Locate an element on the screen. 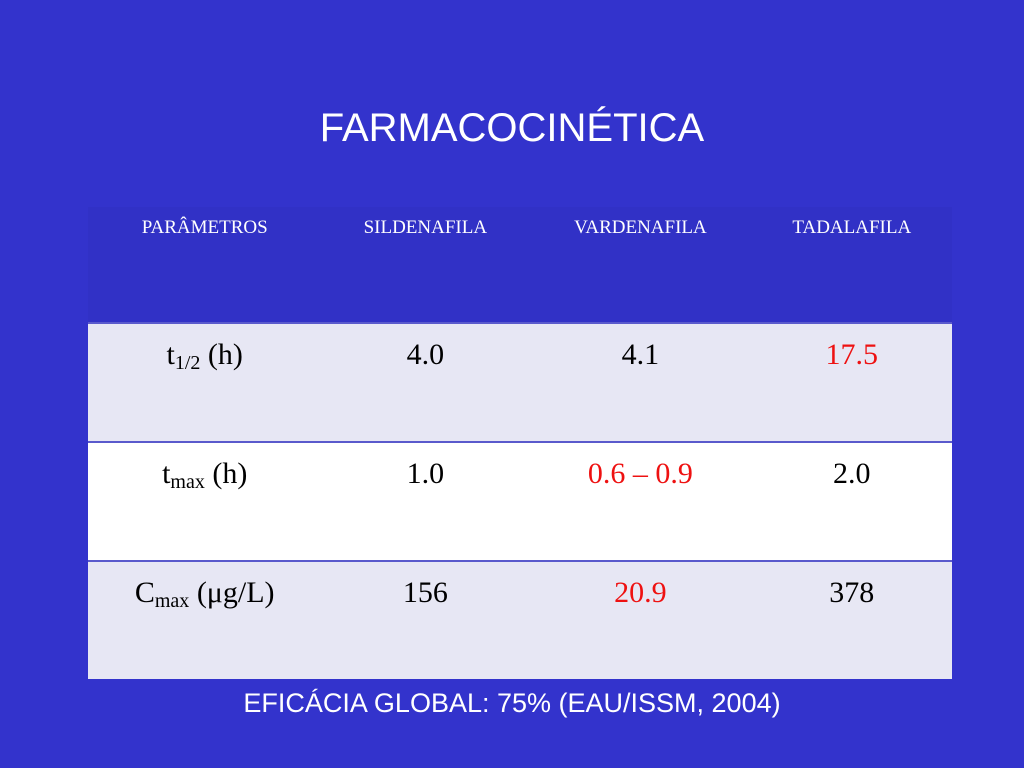  value-cell: 0.6 – 0.9 is located at coordinates (640, 501).